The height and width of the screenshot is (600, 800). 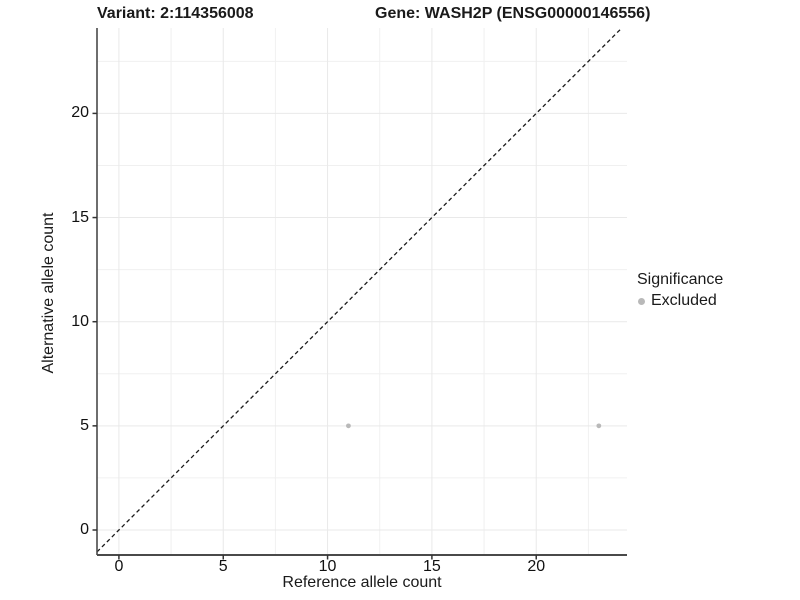 I want to click on legend: Significance Excluded, so click(x=680, y=290).